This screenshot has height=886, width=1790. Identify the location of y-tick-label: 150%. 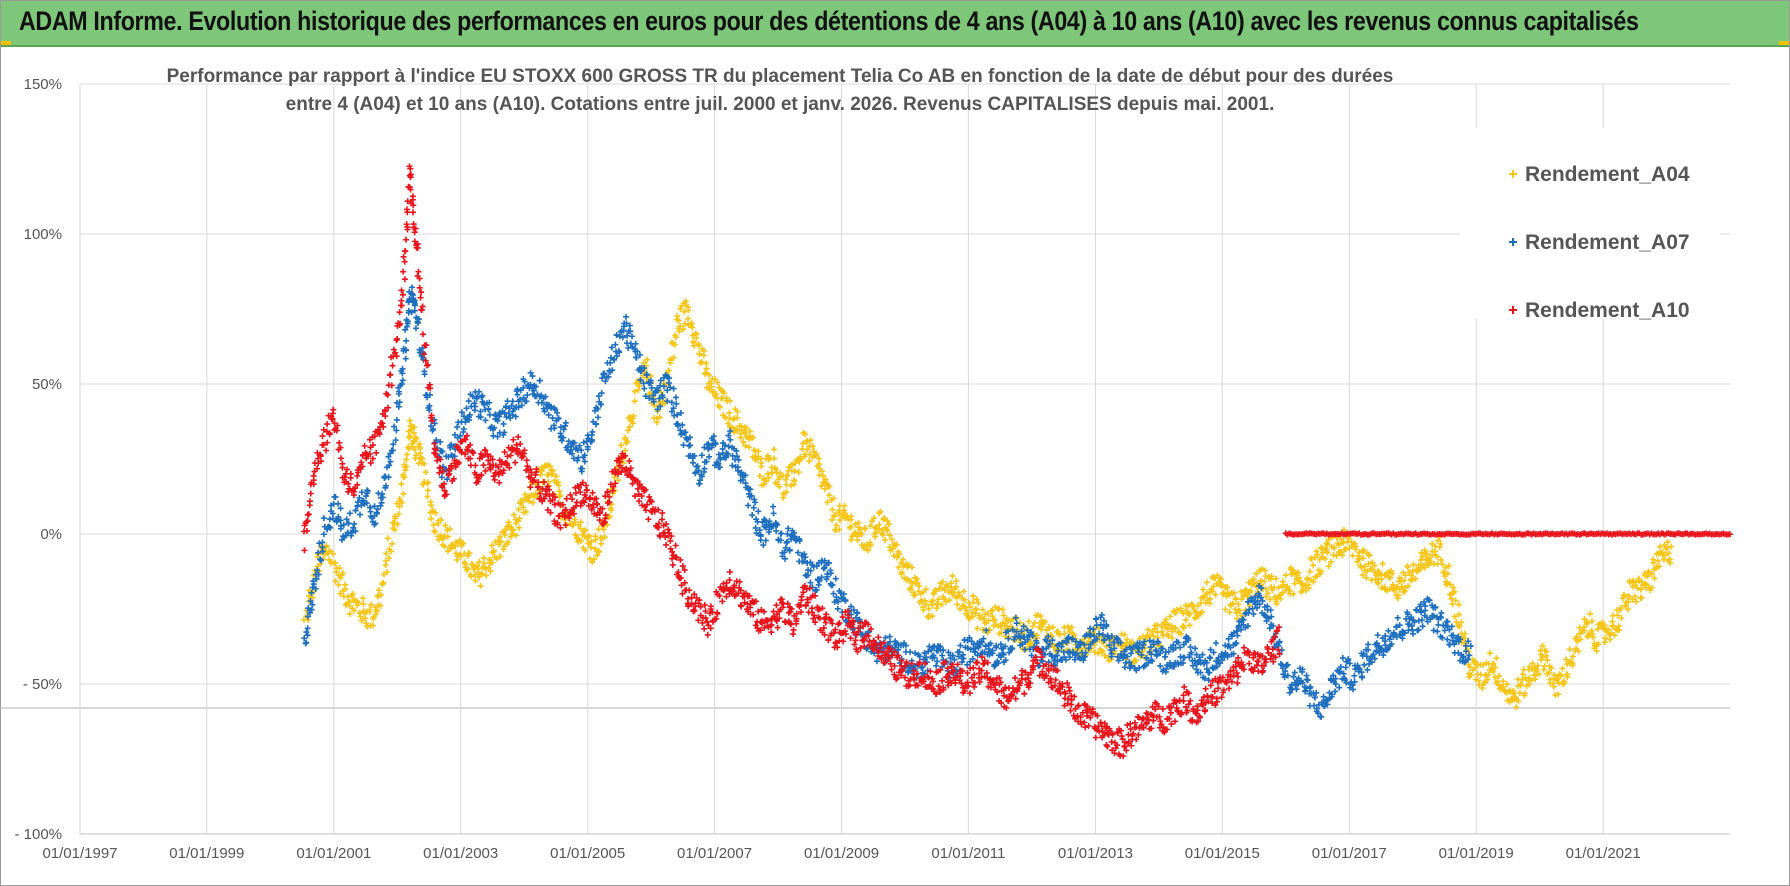
(43, 84).